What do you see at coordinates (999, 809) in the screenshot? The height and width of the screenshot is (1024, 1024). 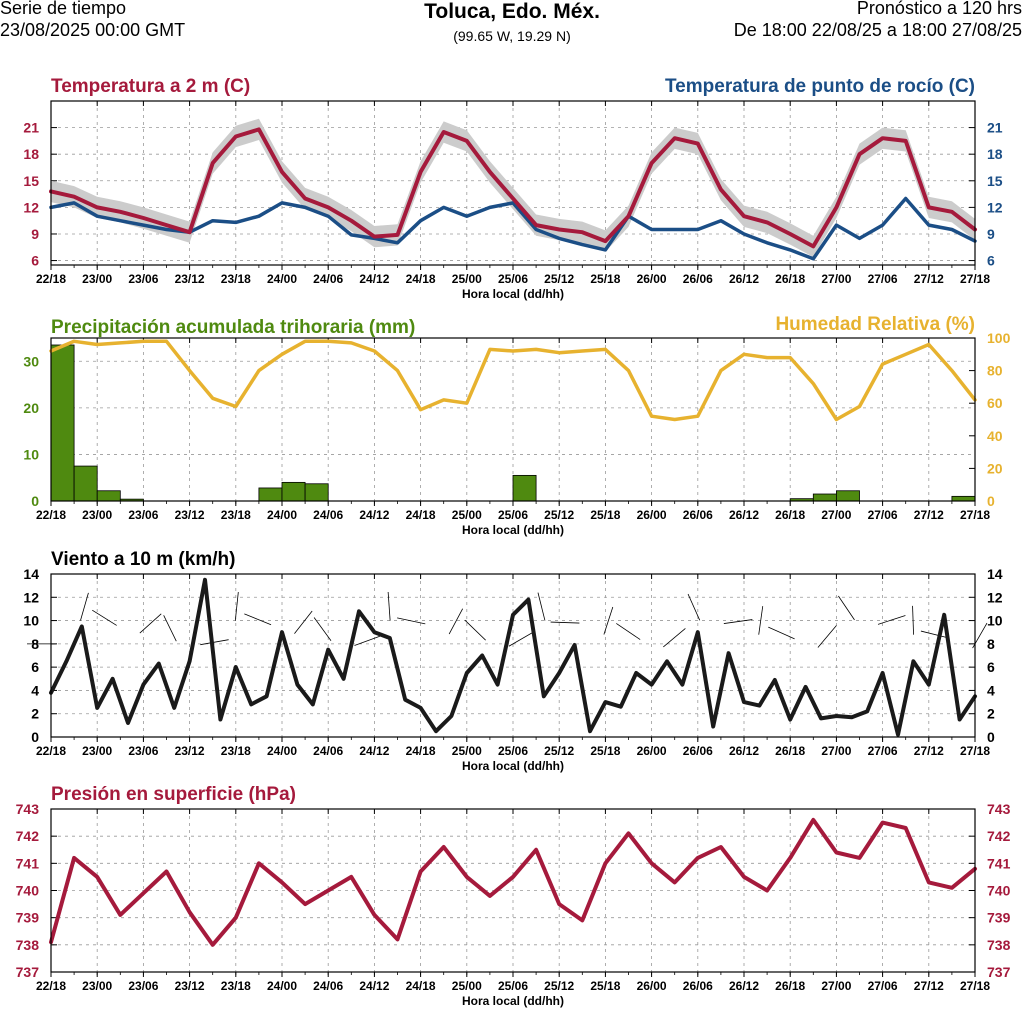 I see `y-tick-label-right: 743` at bounding box center [999, 809].